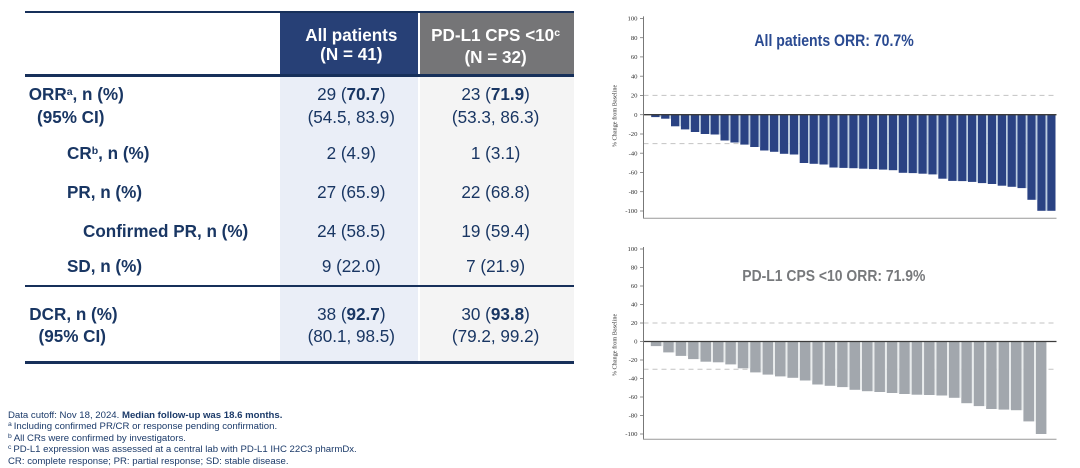  I want to click on svg-text: All patients ORR: 70.7%, so click(834, 40).